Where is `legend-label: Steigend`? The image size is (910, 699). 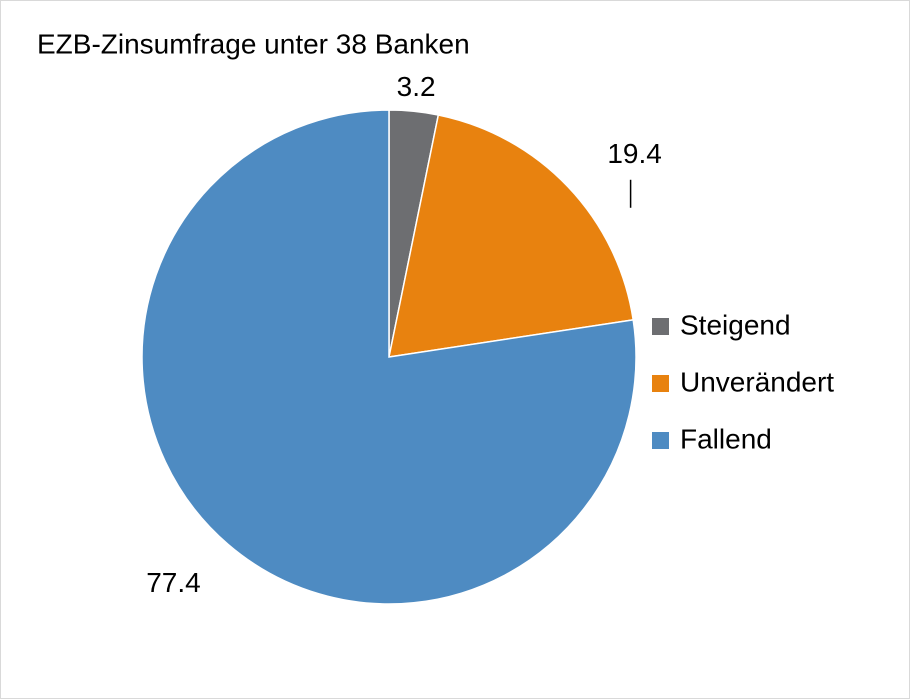
legend-label: Steigend is located at coordinates (735, 324).